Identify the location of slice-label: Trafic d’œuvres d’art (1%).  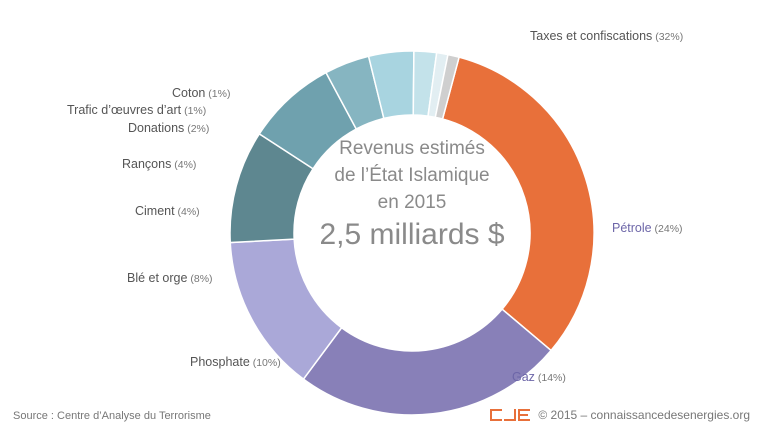
(136, 110).